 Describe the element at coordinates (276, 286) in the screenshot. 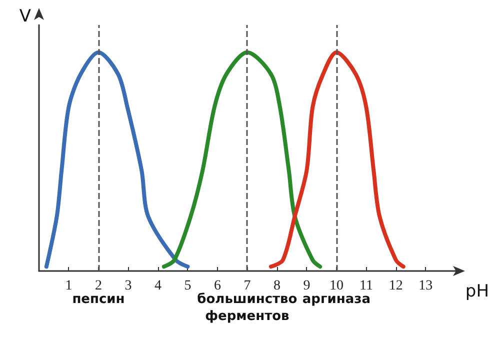

I see `x-tick-label: 8` at that location.